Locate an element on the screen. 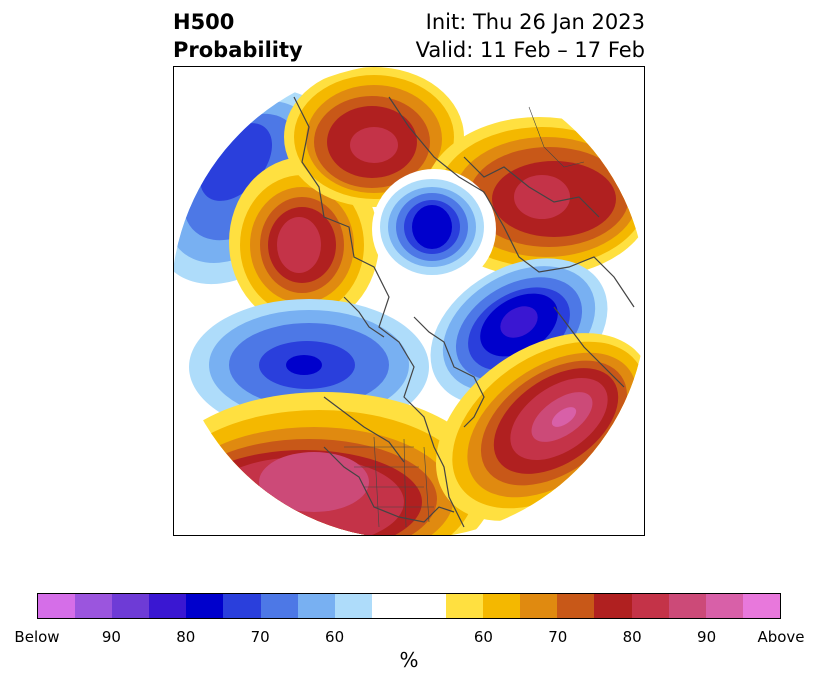 The height and width of the screenshot is (686, 819). title-line-1: H500 is located at coordinates (204, 22).